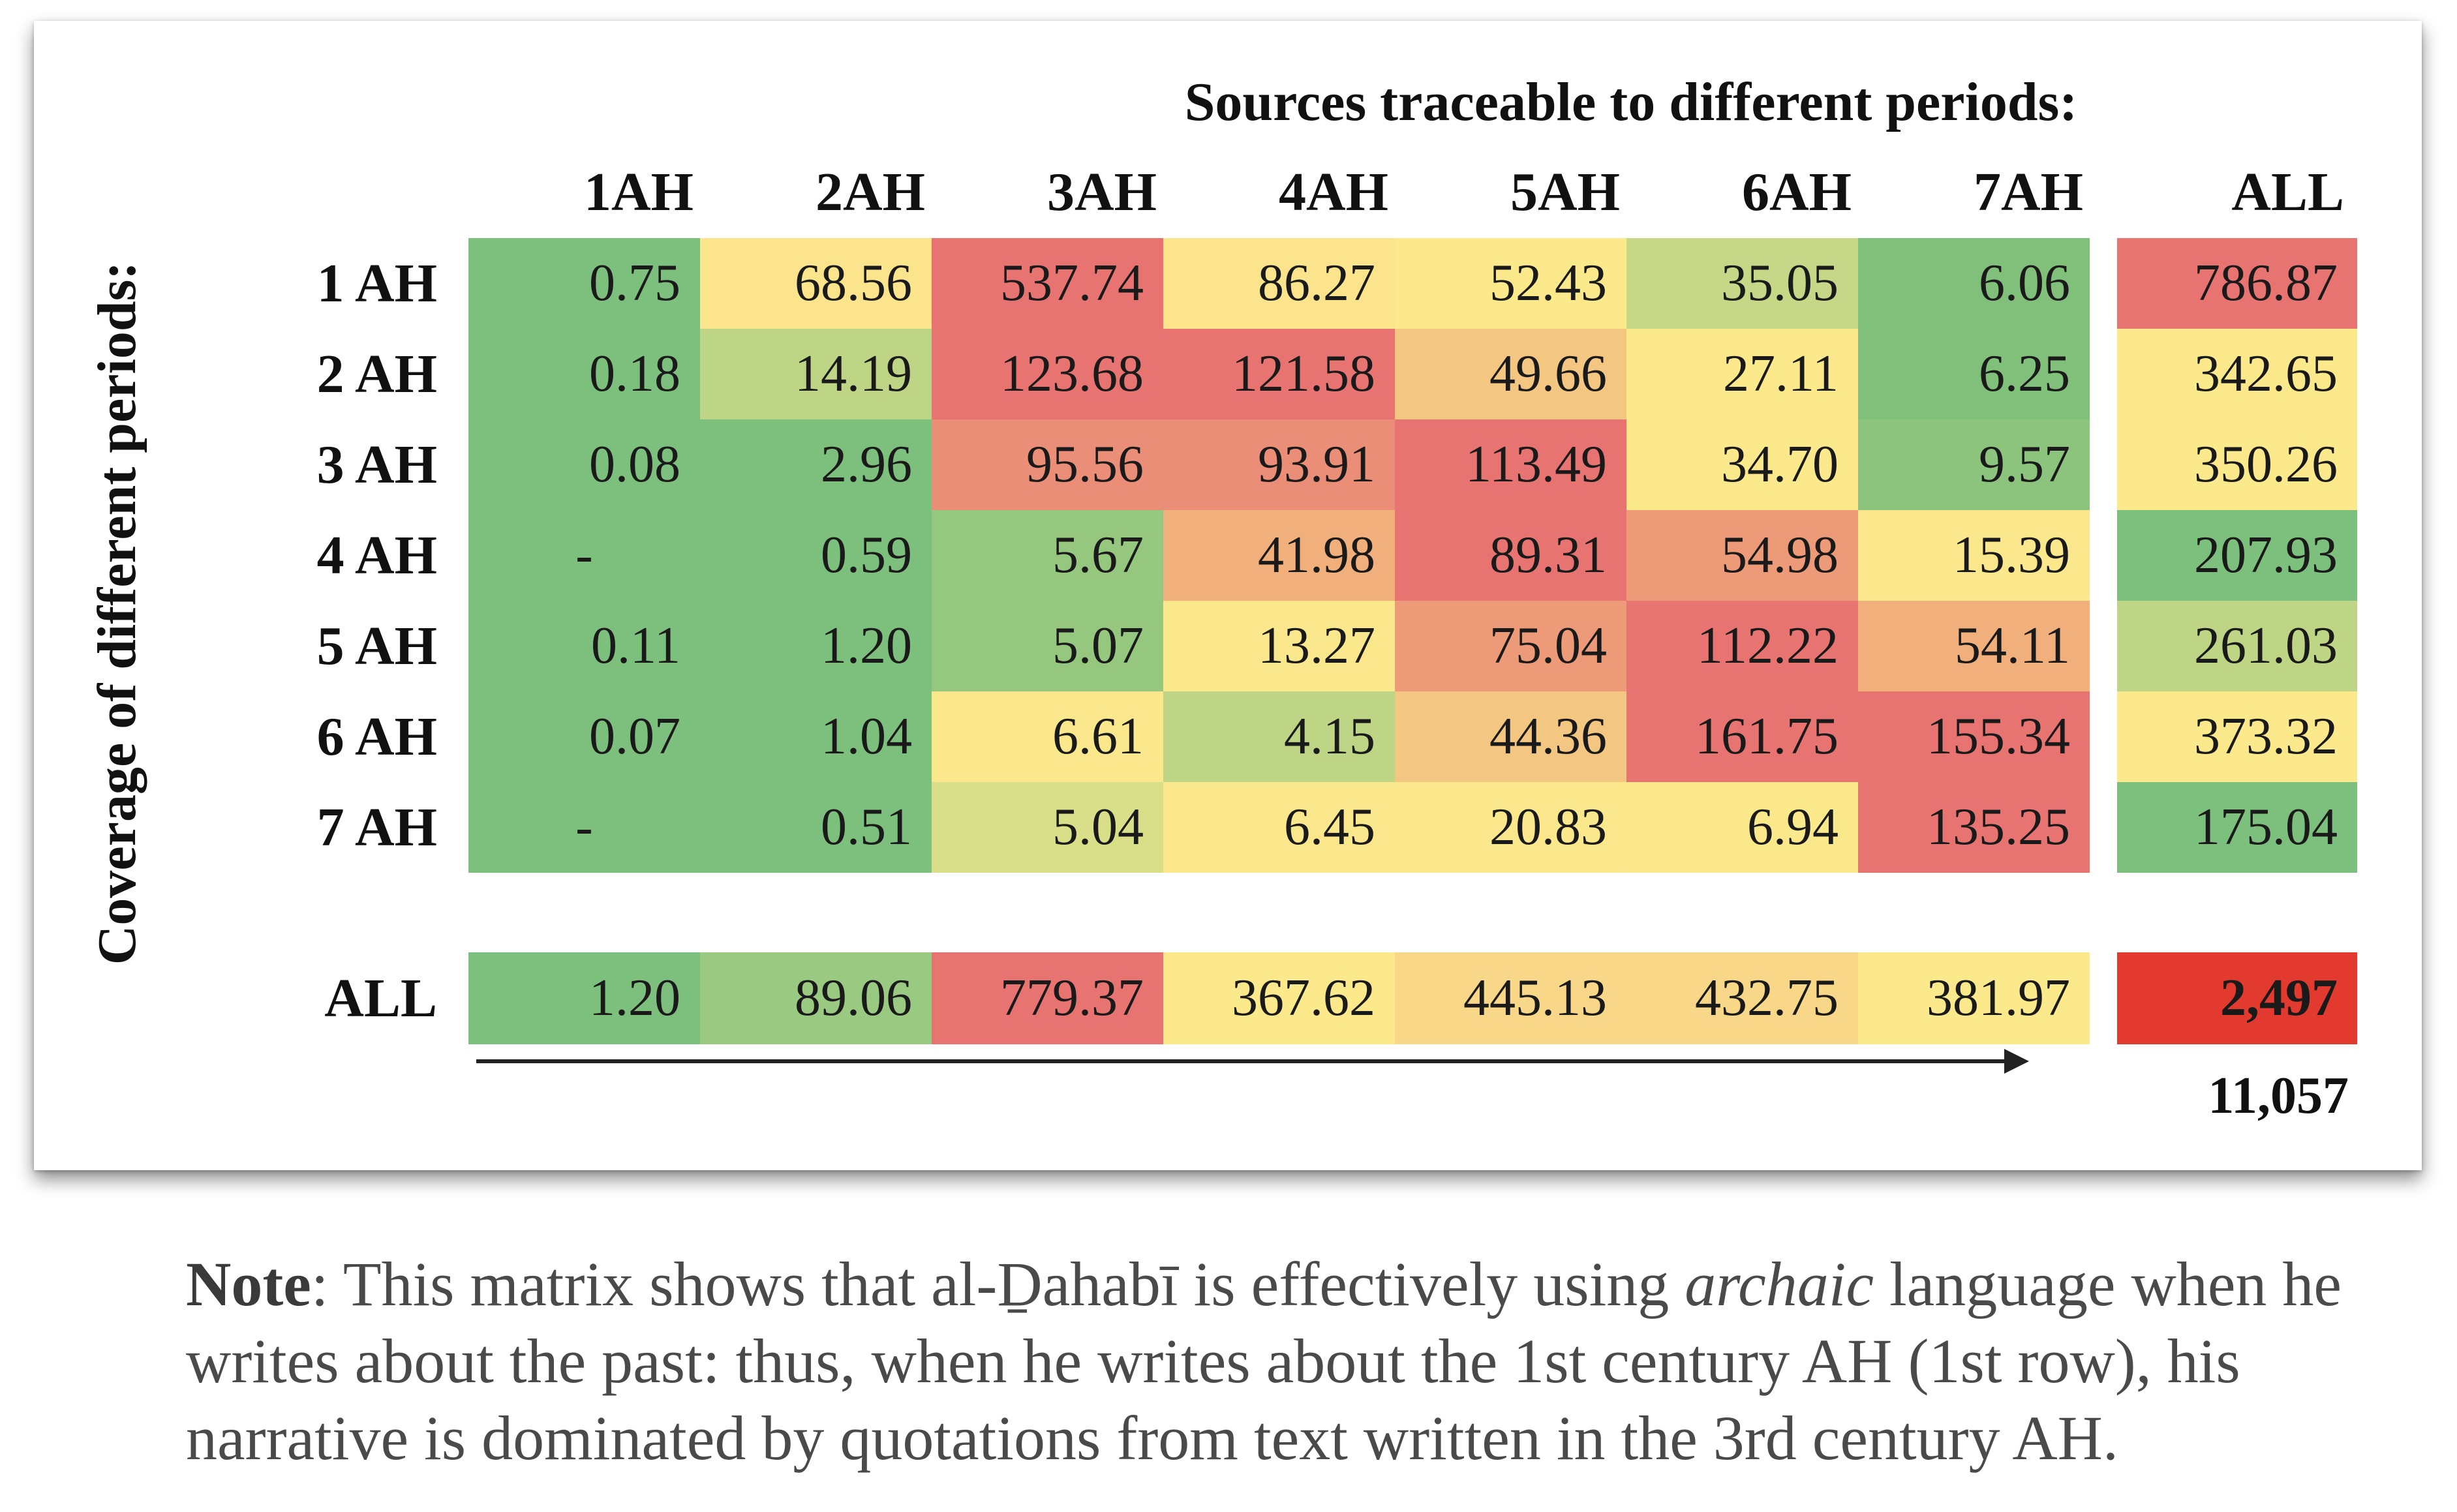 The width and height of the screenshot is (2457, 1512). Describe the element at coordinates (1279, 827) in the screenshot. I see `heatmap-cell: 6.45` at that location.